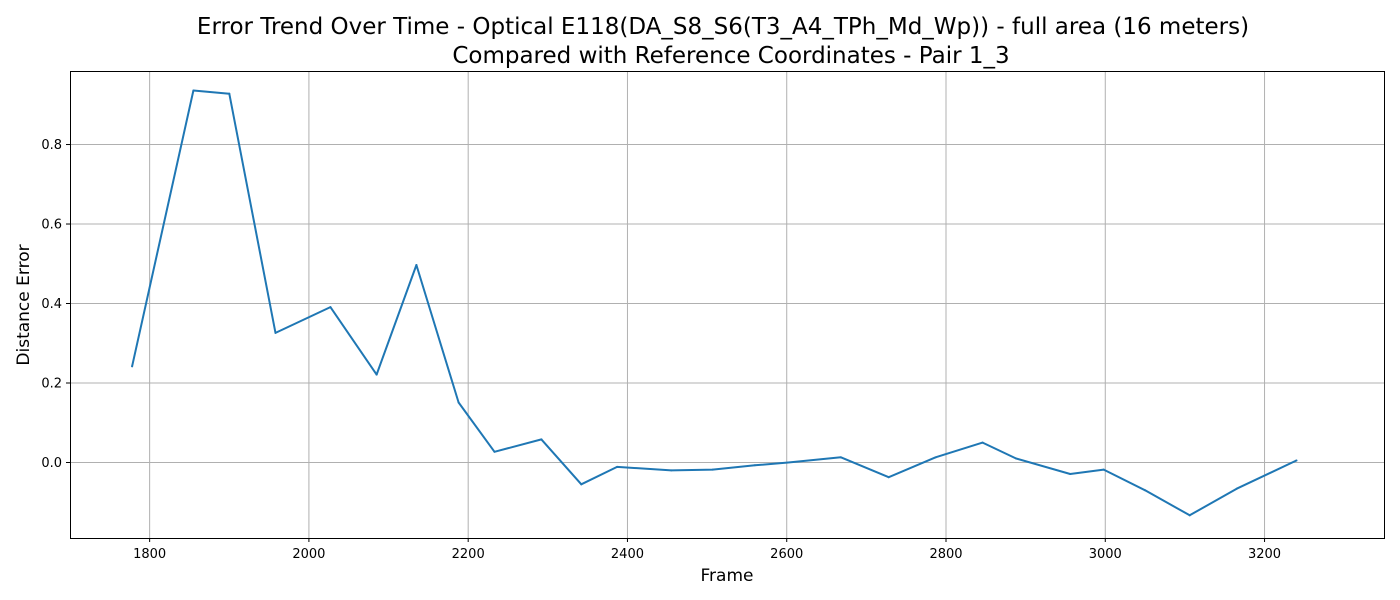 This screenshot has height=600, width=1400. Describe the element at coordinates (51, 225) in the screenshot. I see `y-tick-label: 0.6` at that location.